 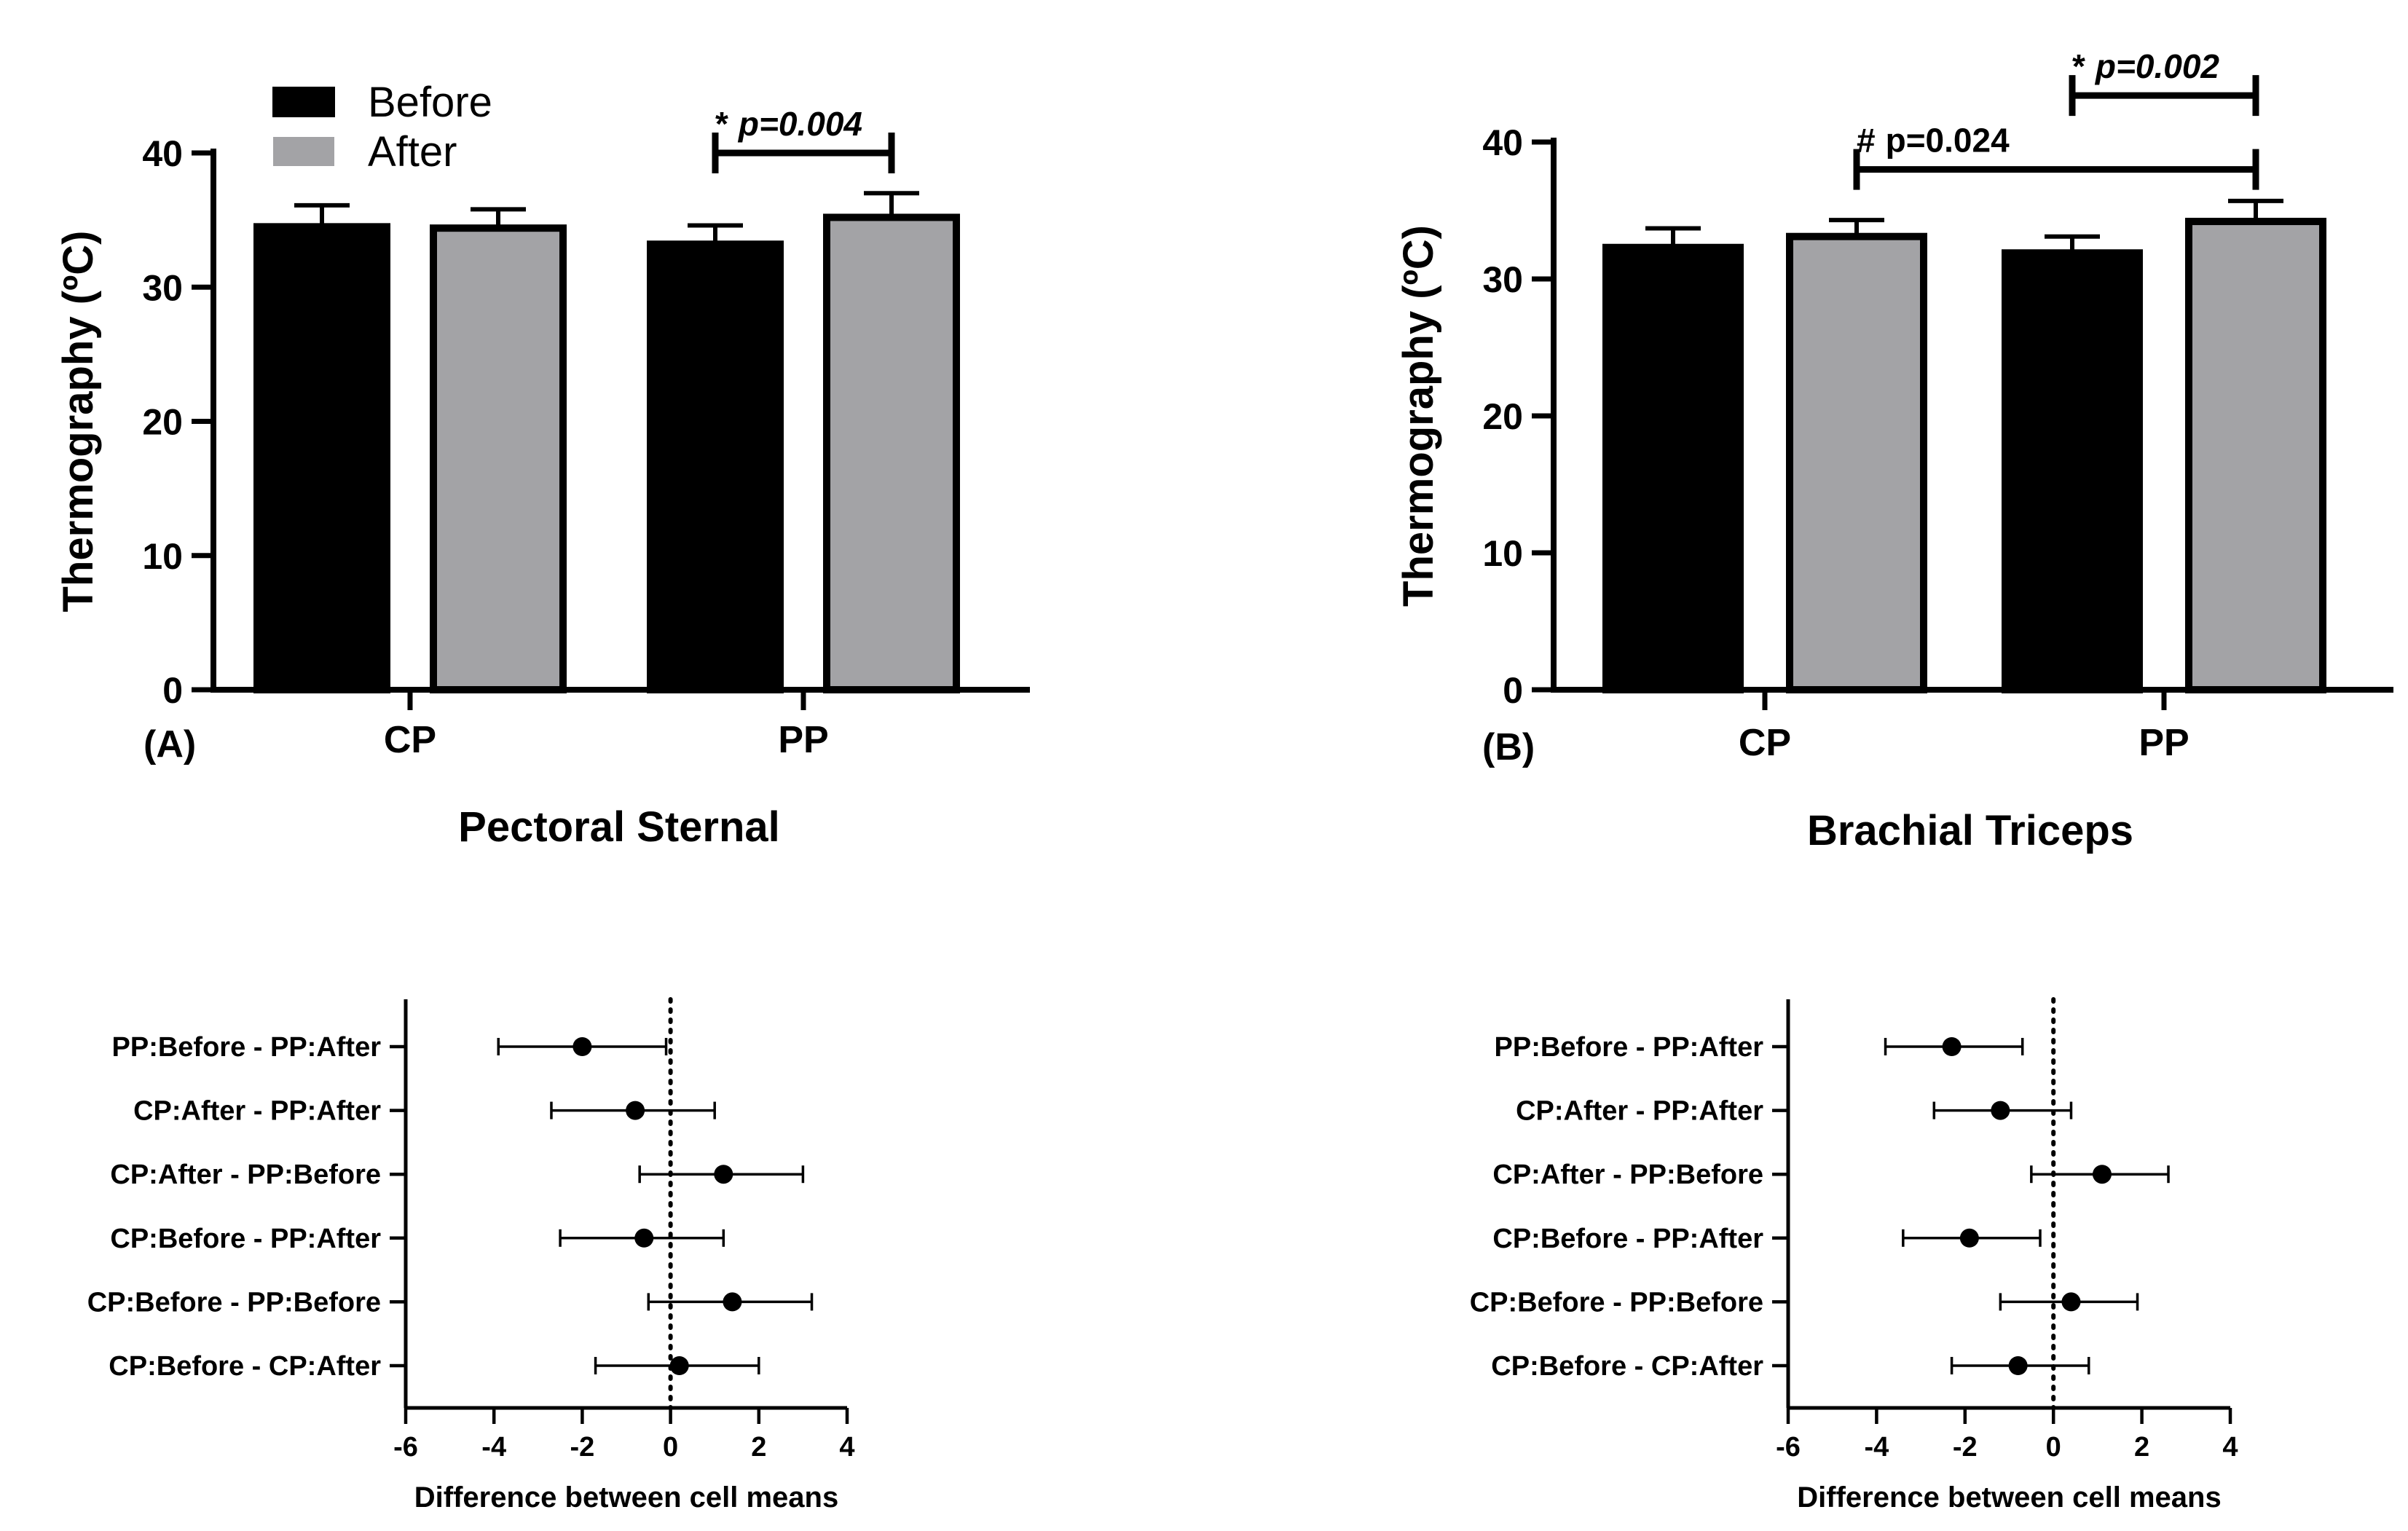 What do you see at coordinates (1508, 747) in the screenshot?
I see `panel-label: (B)` at bounding box center [1508, 747].